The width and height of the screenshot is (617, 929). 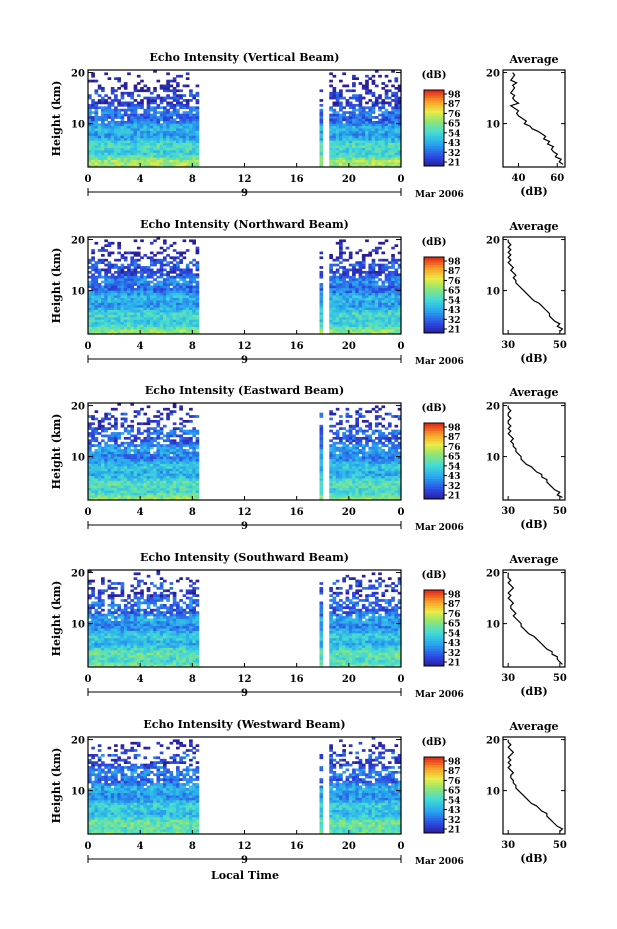 I want to click on x-tick-label: 16, so click(x=297, y=179).